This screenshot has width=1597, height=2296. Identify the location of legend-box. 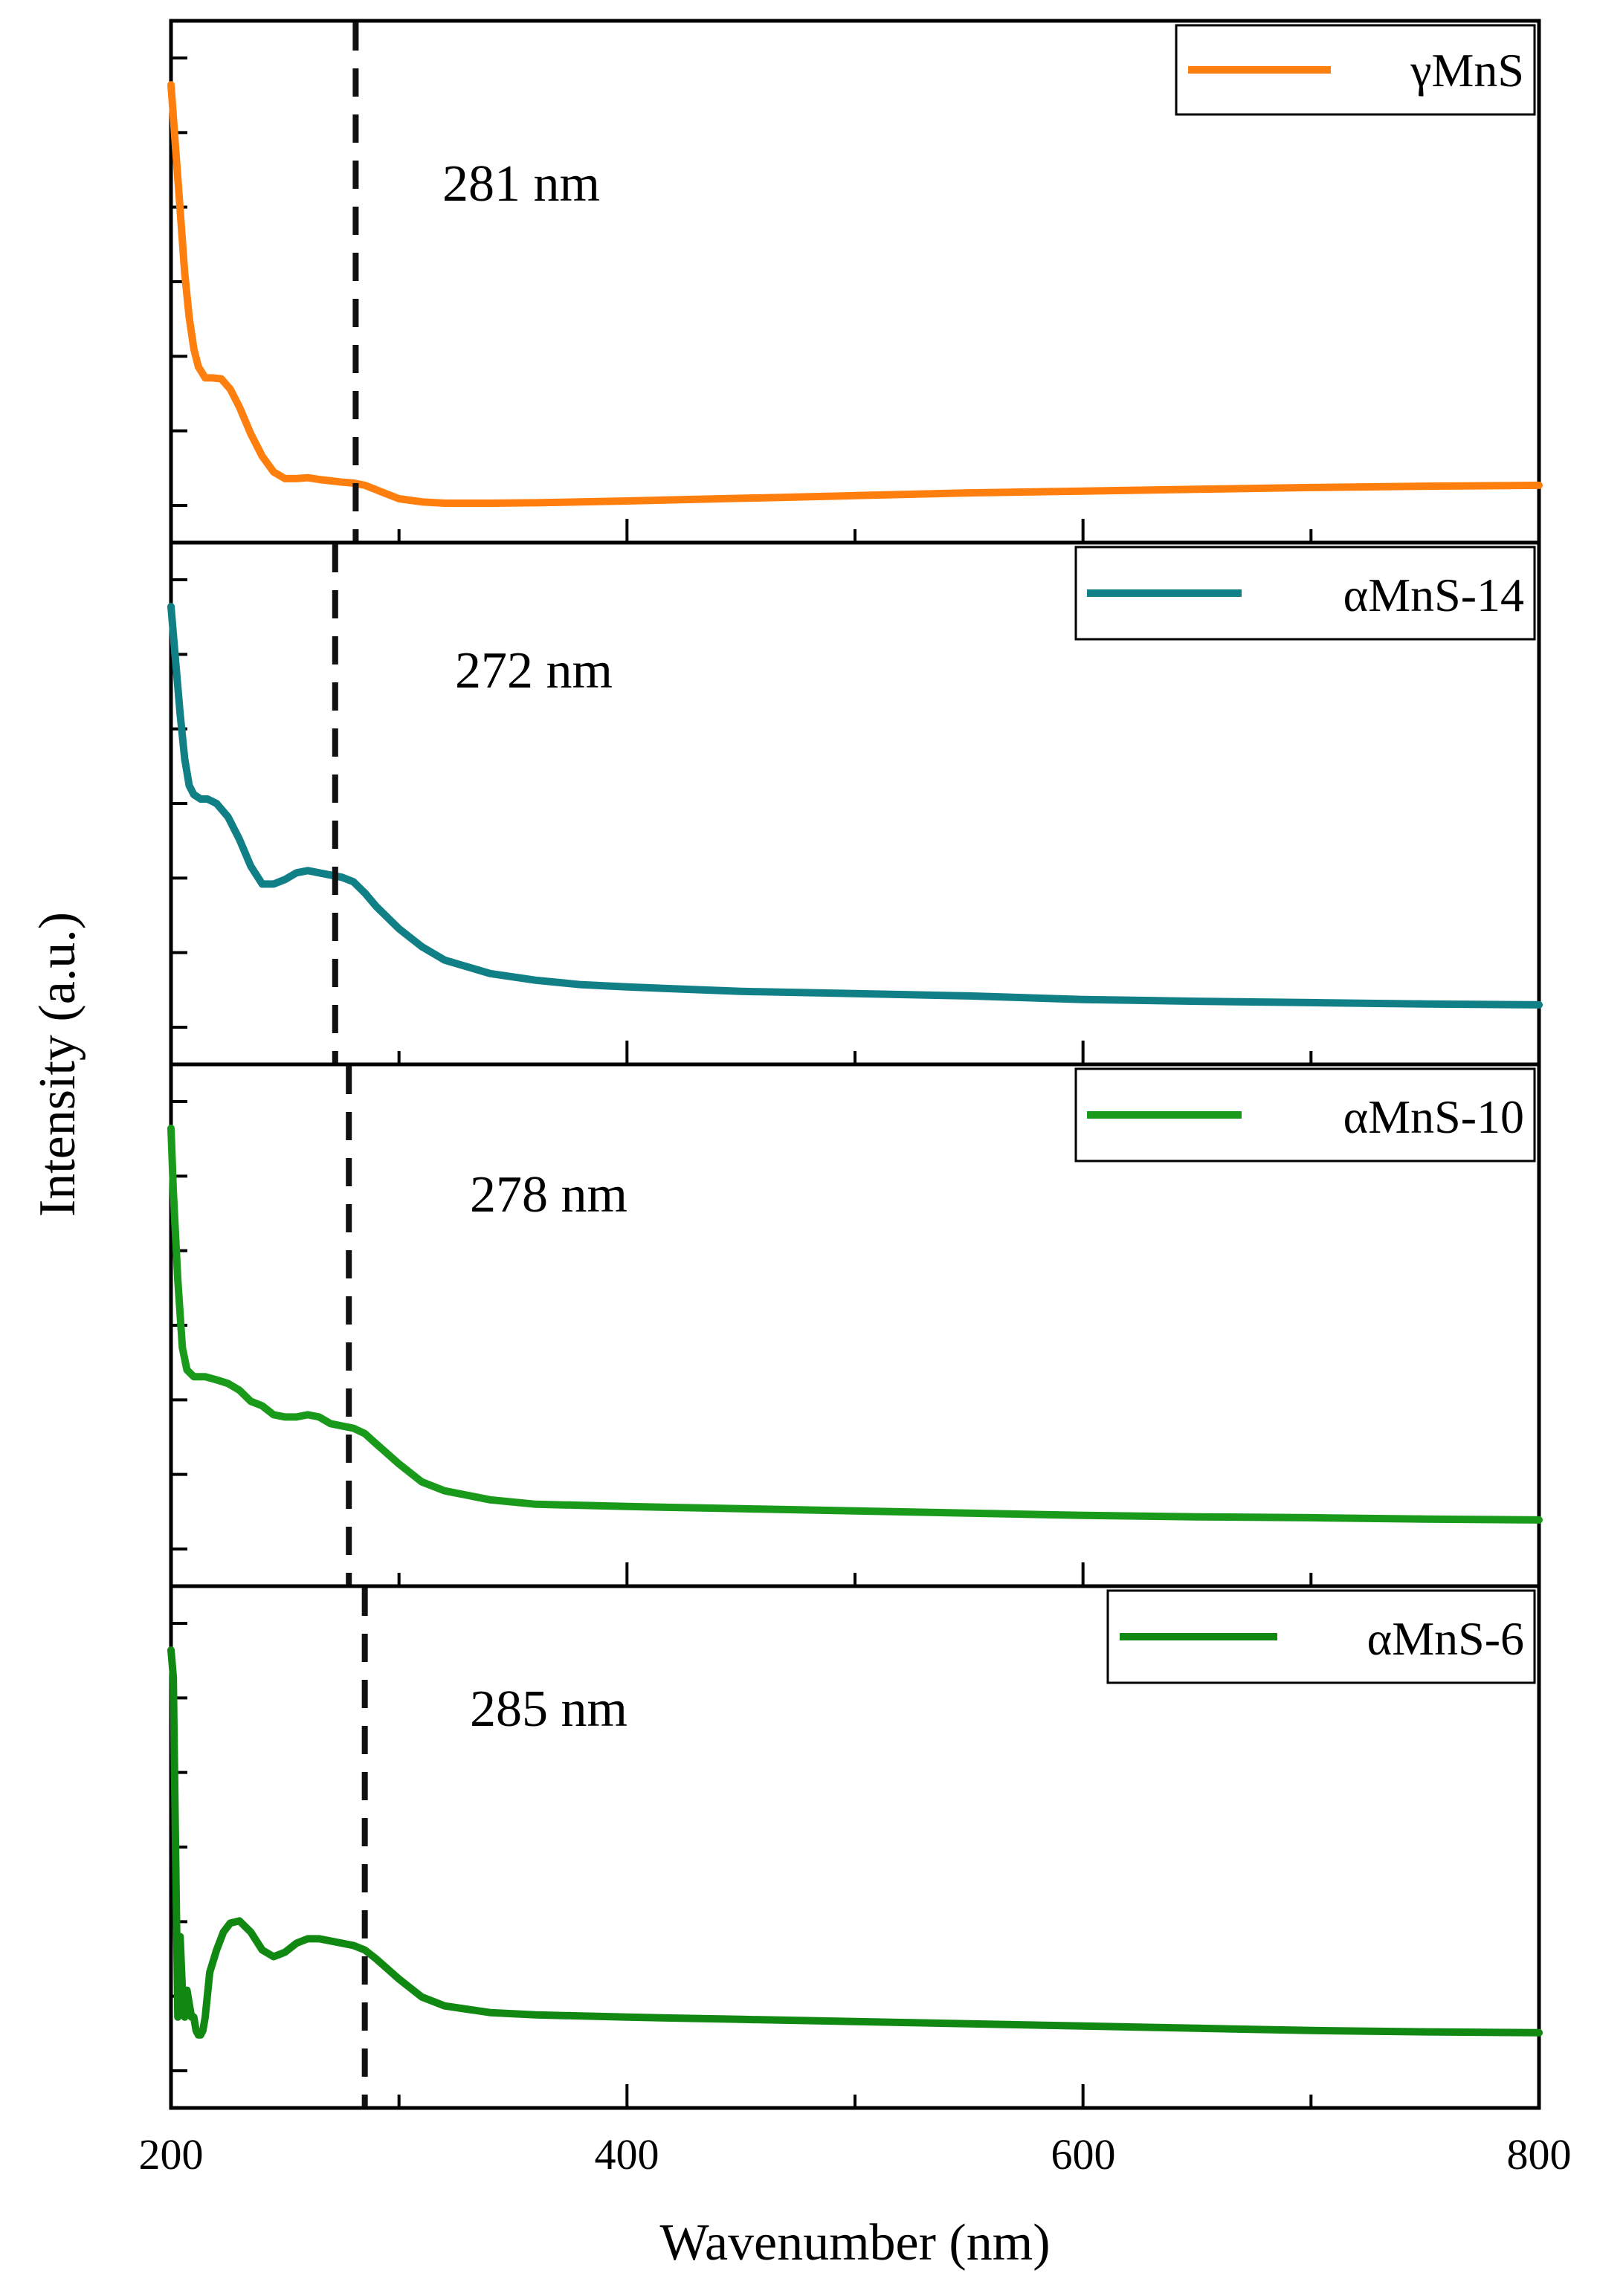
(1355, 70).